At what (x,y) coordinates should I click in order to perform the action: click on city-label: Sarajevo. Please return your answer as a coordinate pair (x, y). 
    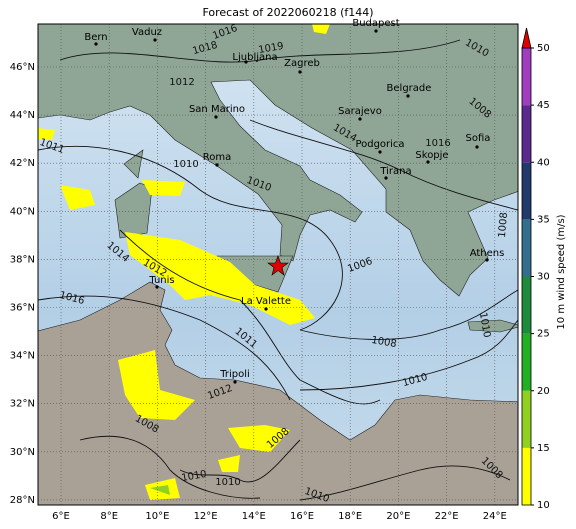
    Looking at the image, I should click on (360, 111).